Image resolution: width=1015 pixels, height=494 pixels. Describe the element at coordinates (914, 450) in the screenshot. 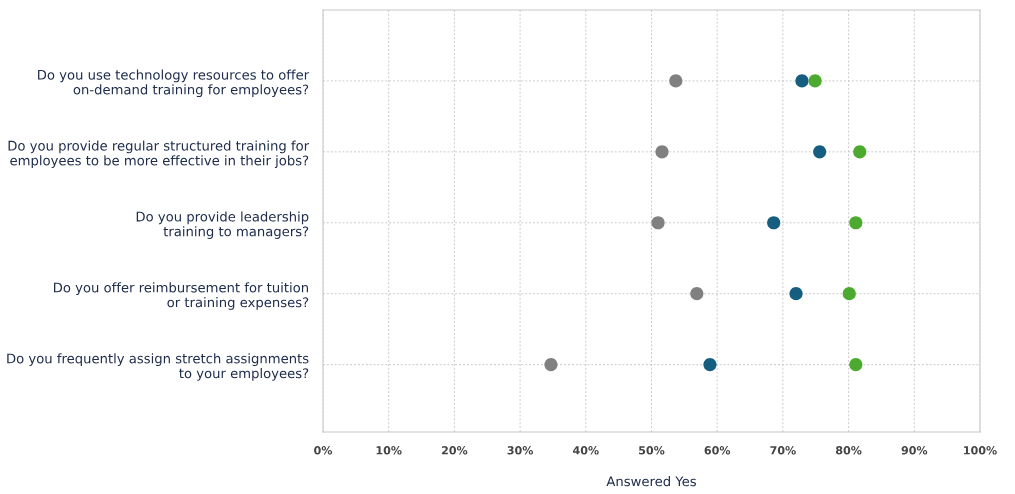

I see `x-tick-label: 90%` at that location.